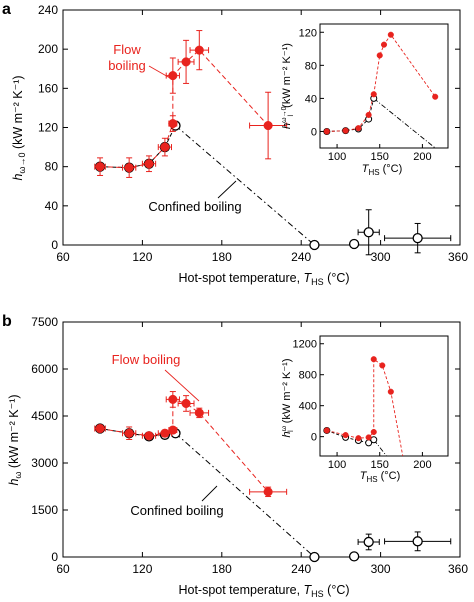  Describe the element at coordinates (380, 465) in the screenshot. I see `panel-b-inset-x-tick-label: 150` at that location.